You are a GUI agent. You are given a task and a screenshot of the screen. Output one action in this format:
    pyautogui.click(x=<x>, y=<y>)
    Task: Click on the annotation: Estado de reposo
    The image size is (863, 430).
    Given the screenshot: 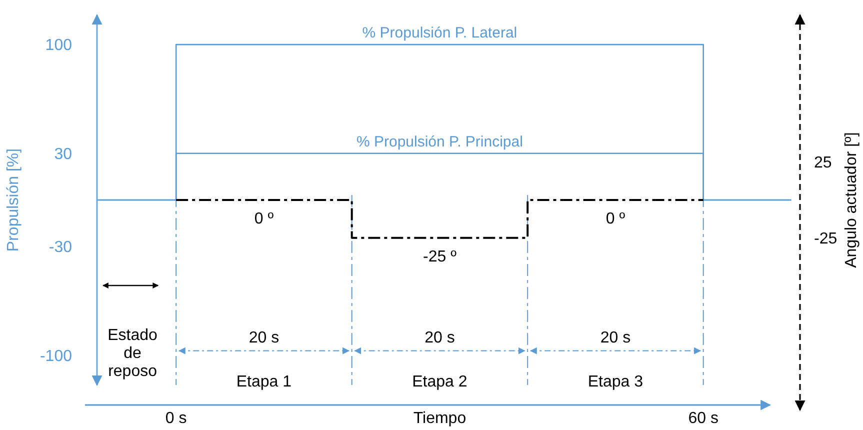 What is the action you would take?
    pyautogui.click(x=133, y=353)
    